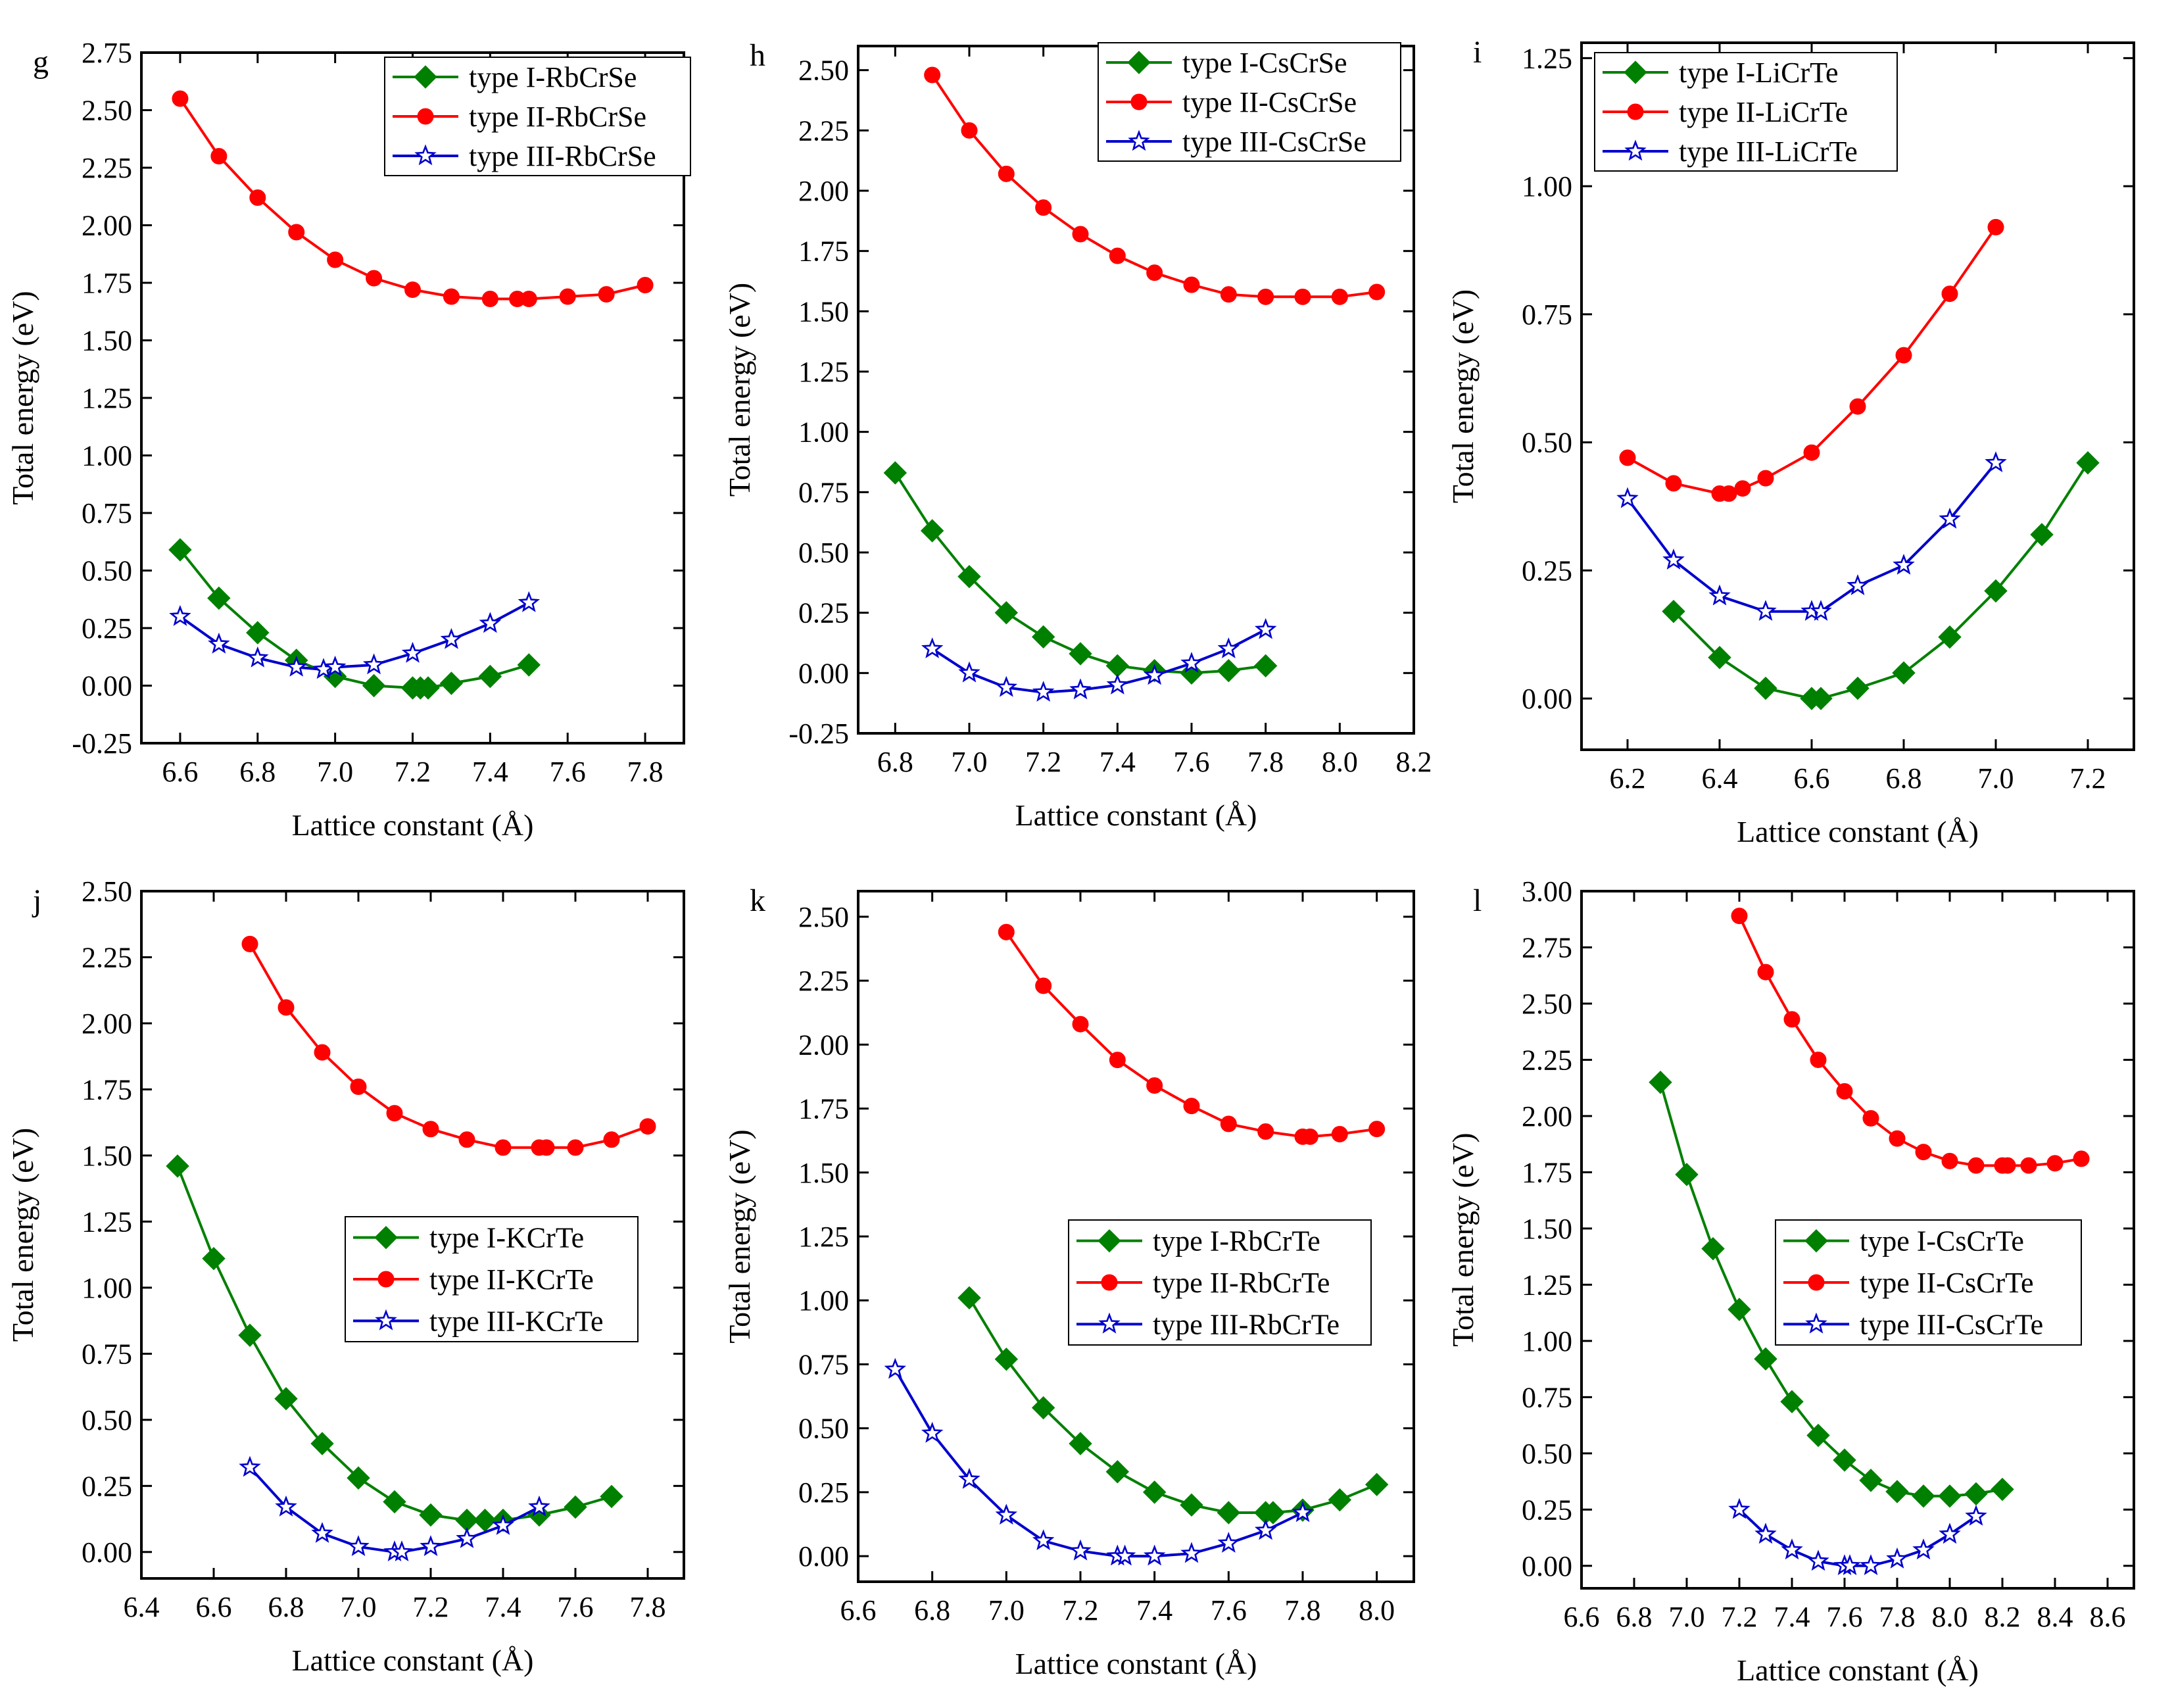 This screenshot has width=2174, height=1708. Describe the element at coordinates (490, 772) in the screenshot. I see `x-tick-label: 7.4` at that location.